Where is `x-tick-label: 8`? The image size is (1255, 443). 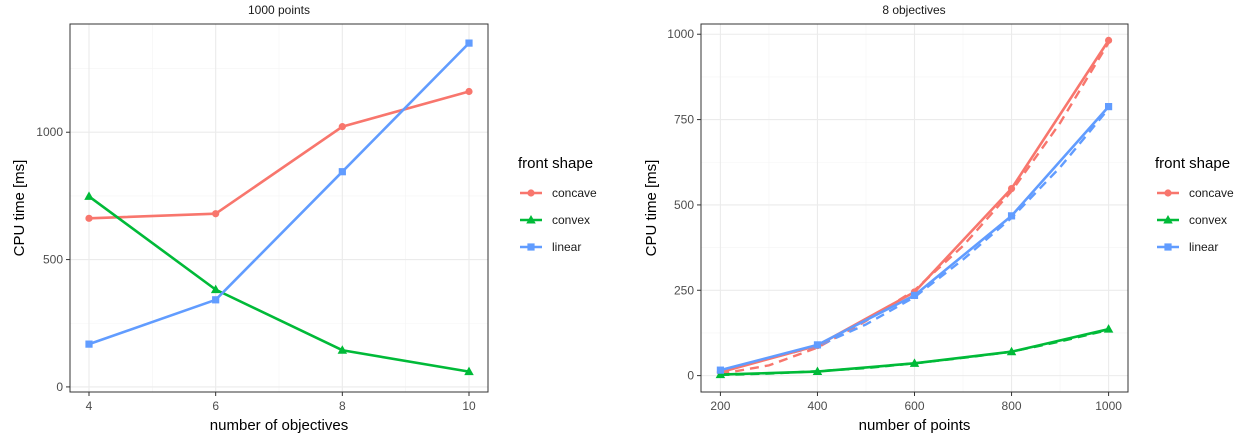 x-tick-label: 8 is located at coordinates (342, 406).